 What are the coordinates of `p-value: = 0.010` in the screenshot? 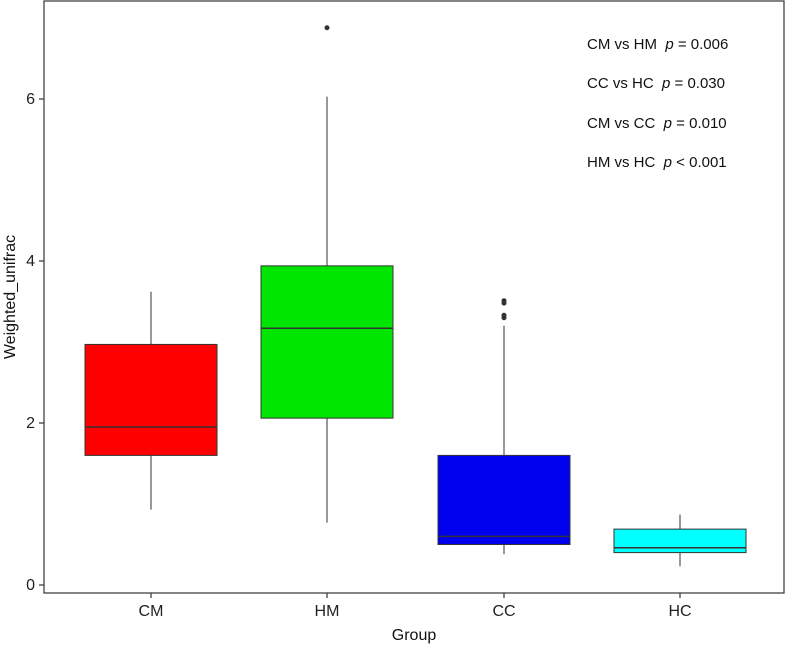 It's located at (699, 123).